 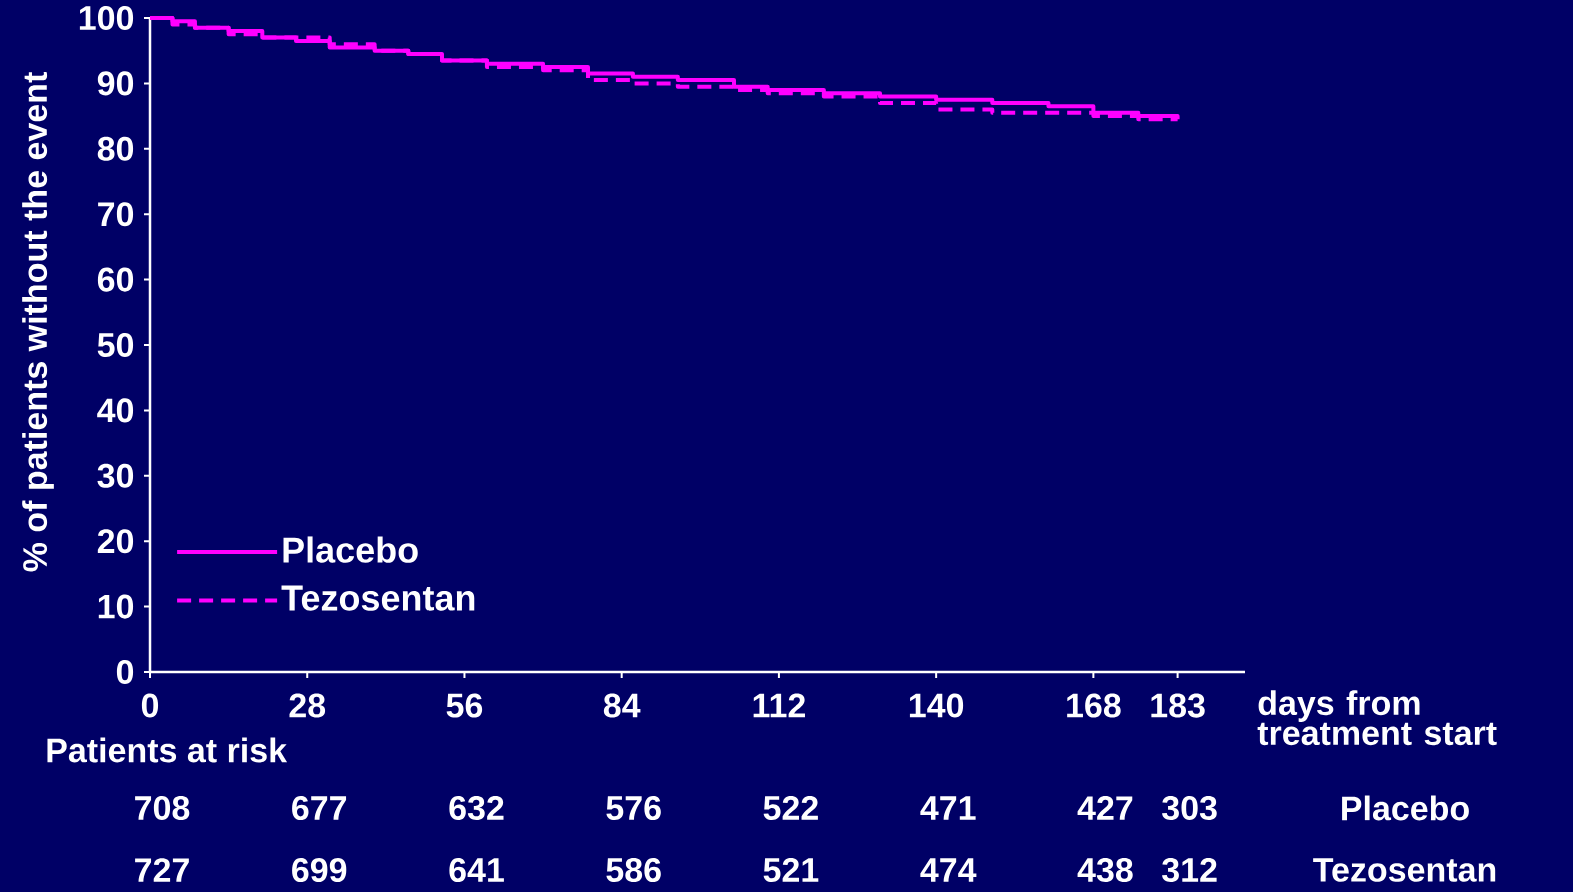 What do you see at coordinates (307, 705) in the screenshot?
I see `x-tick-label: 28` at bounding box center [307, 705].